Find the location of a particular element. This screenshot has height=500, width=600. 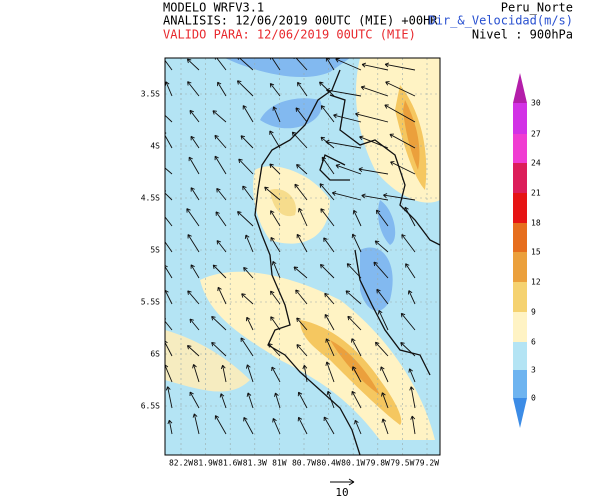

field-mid is located at coordinates (207, 361).